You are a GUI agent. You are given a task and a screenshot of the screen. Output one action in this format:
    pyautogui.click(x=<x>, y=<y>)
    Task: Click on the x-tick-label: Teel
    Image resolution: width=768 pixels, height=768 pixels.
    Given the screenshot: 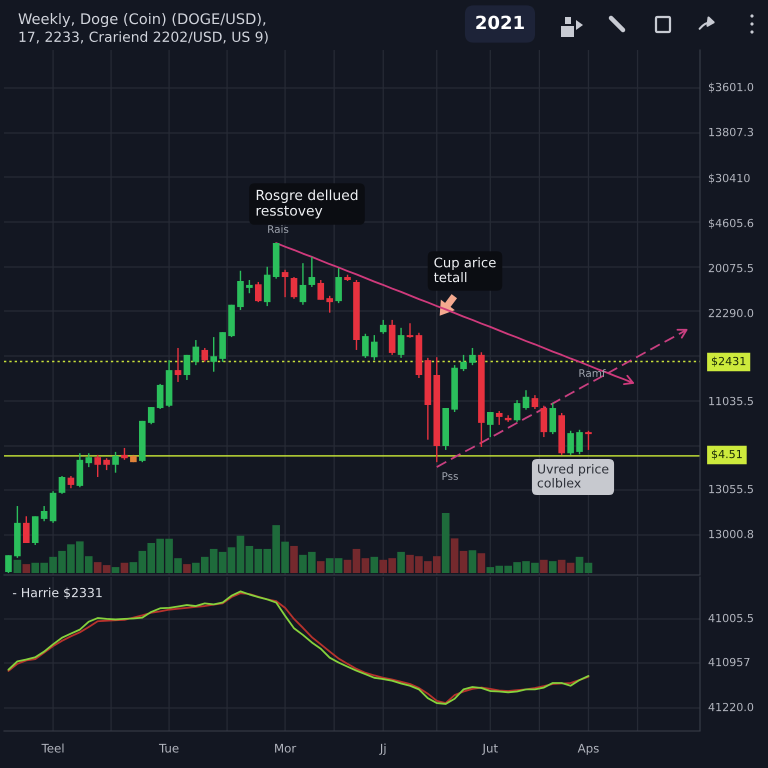 What is the action you would take?
    pyautogui.click(x=53, y=748)
    